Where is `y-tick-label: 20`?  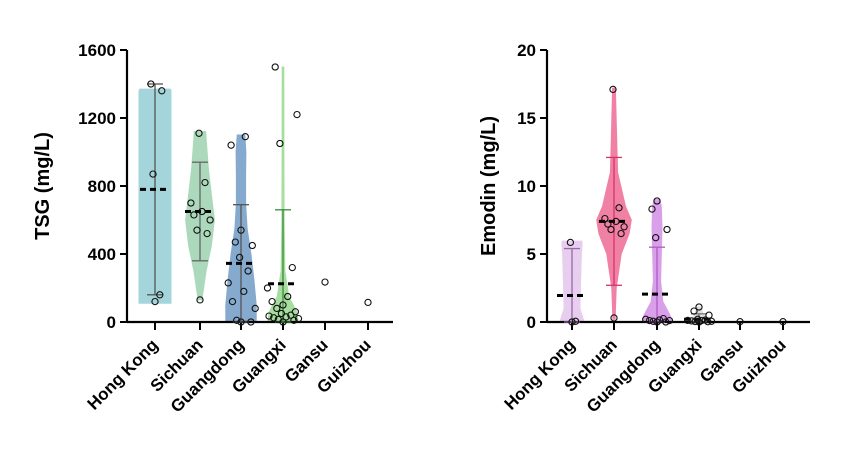 y-tick-label: 20 is located at coordinates (526, 50).